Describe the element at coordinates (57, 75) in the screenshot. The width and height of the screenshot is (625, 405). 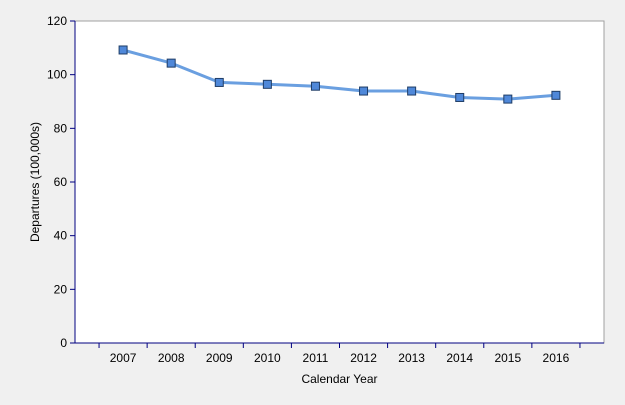
I see `y-tick-label: 100` at that location.